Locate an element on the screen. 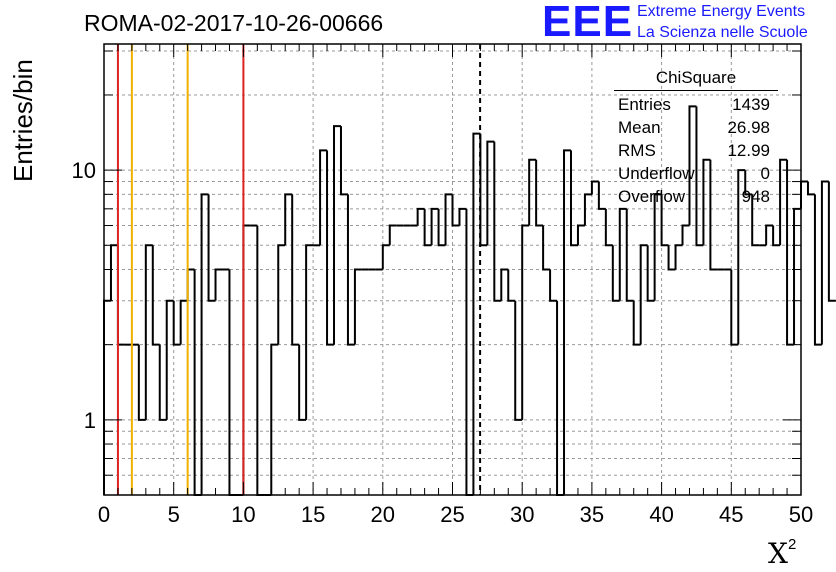 The image size is (836, 572). stats-value: 1439 is located at coordinates (751, 104).